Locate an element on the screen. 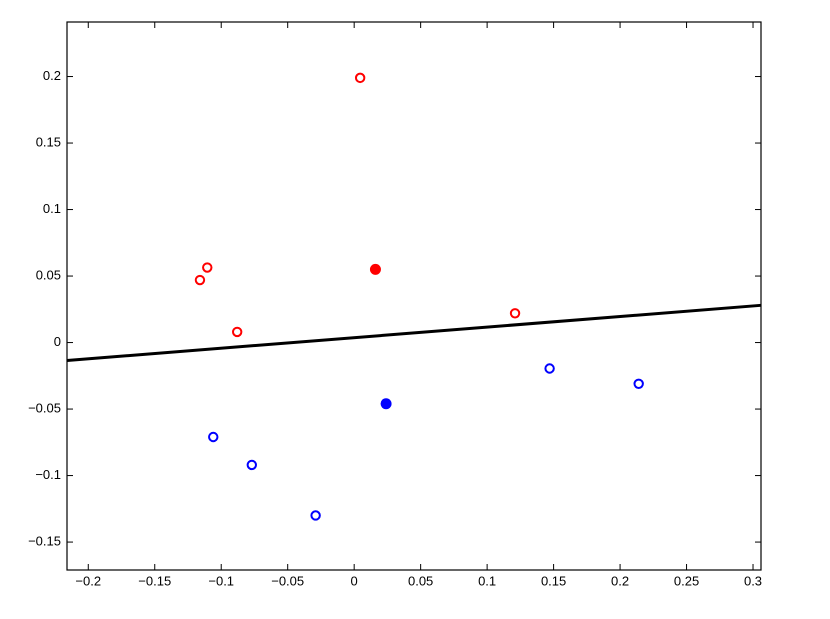  x-tick-label: 0.2 is located at coordinates (620, 580).